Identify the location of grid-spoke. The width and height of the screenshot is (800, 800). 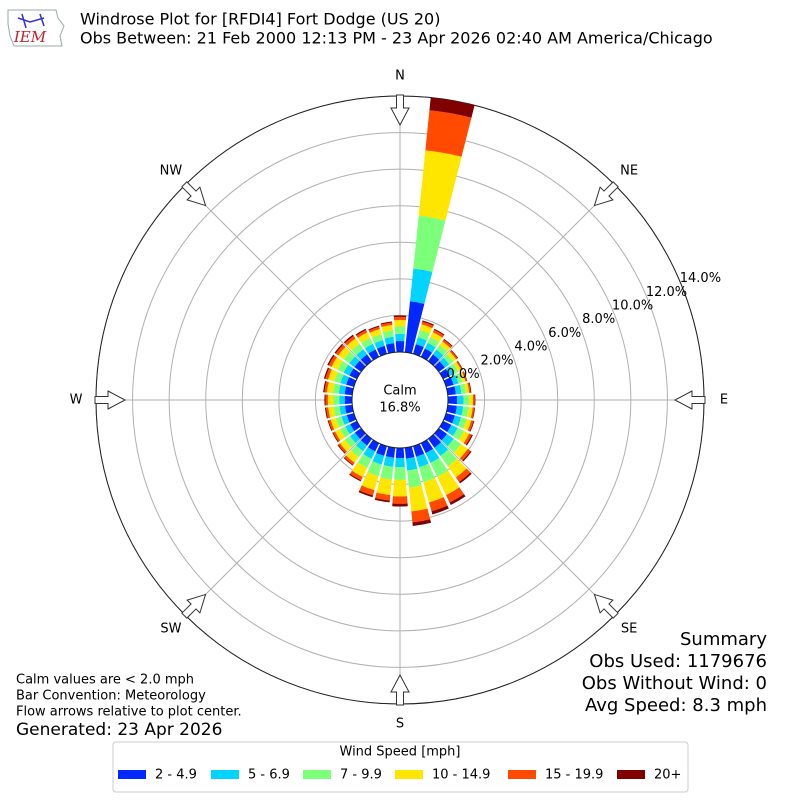
(275, 524).